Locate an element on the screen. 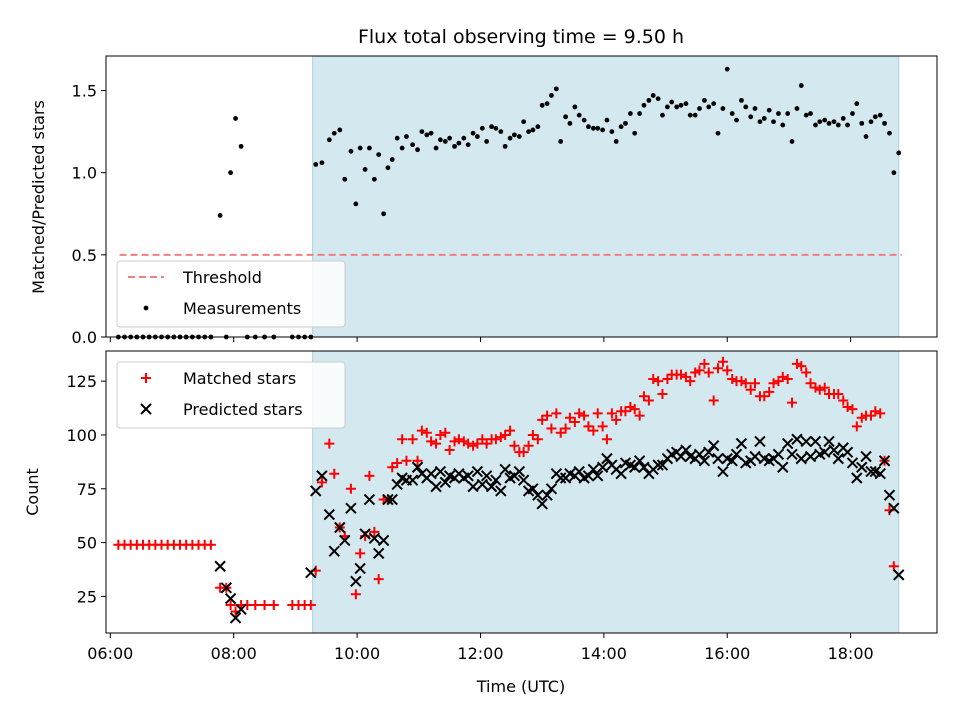 The image size is (960, 724). legend: Matched stars Predicted stars is located at coordinates (231, 395).